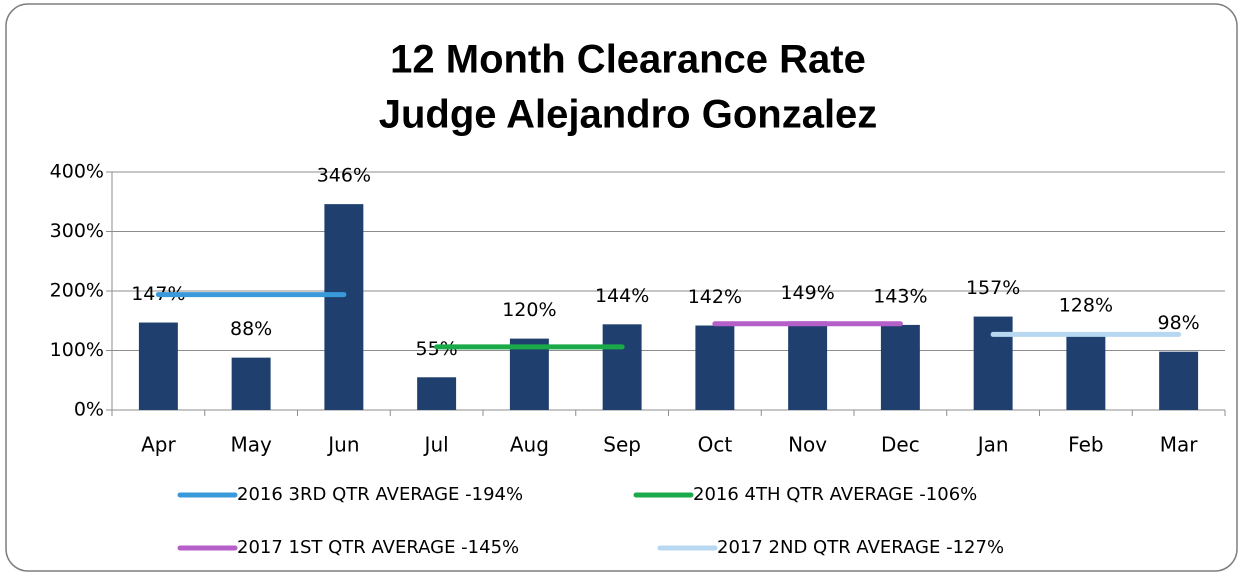  What do you see at coordinates (77, 231) in the screenshot?
I see `y-tick-label: 300%` at bounding box center [77, 231].